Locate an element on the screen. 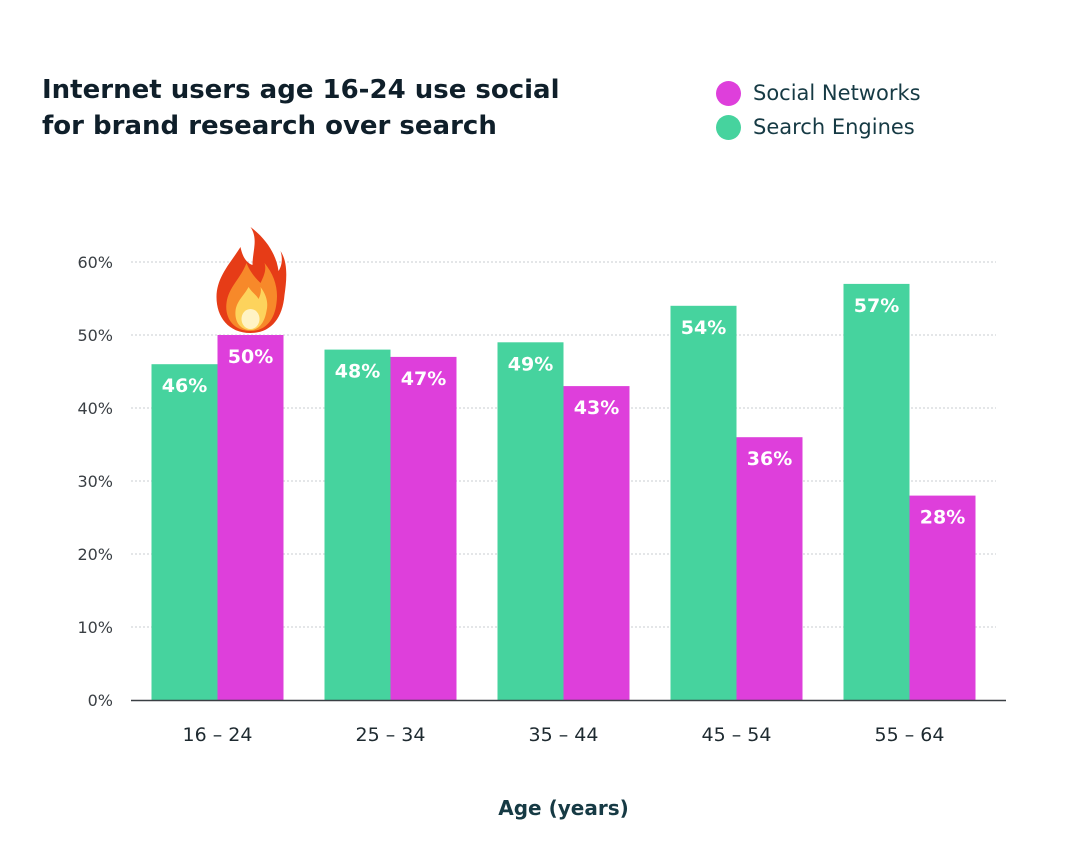 Image resolution: width=1080 pixels, height=849 pixels. annotation is located at coordinates (251, 280).